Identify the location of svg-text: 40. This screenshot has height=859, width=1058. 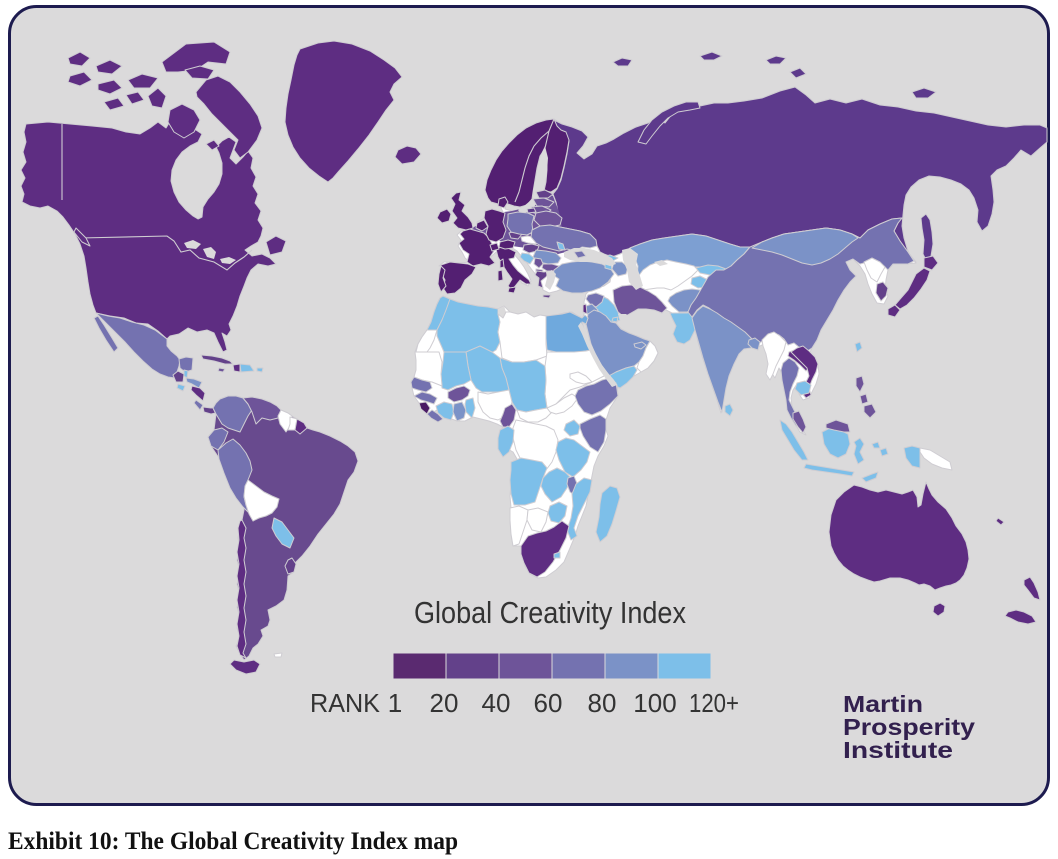
(496, 703).